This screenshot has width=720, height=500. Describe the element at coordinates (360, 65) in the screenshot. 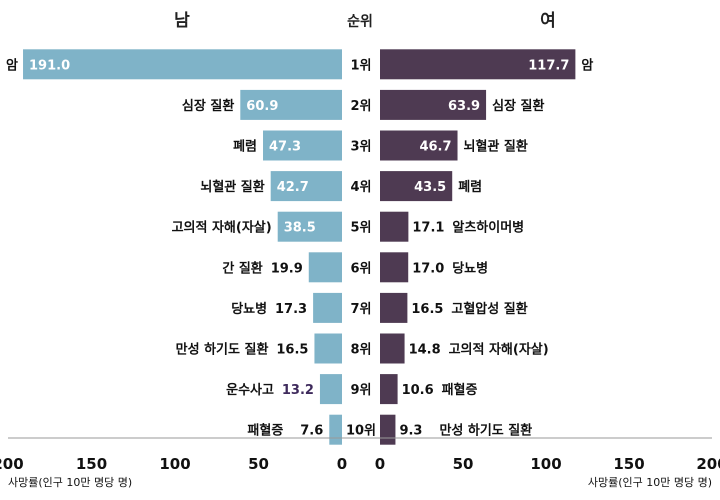

I see `rank-label: 1위` at that location.